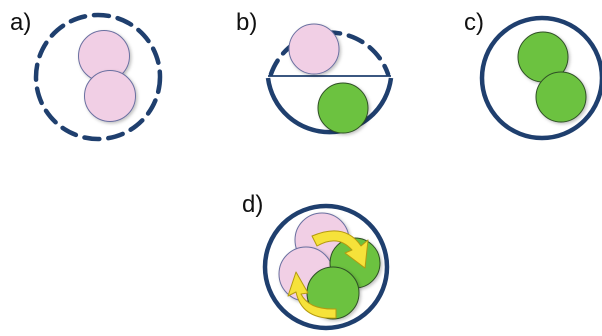 This screenshot has width=602, height=336. I want to click on panel-b: b), so click(315, 72).